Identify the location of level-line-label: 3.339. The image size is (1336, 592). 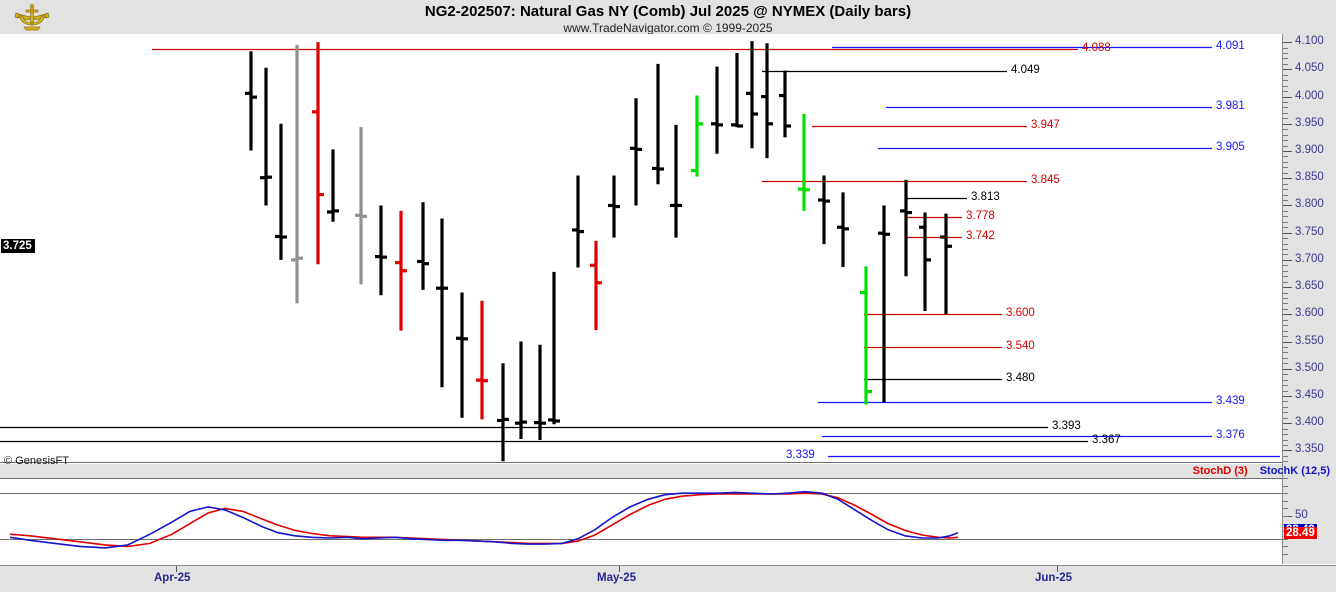
(800, 455).